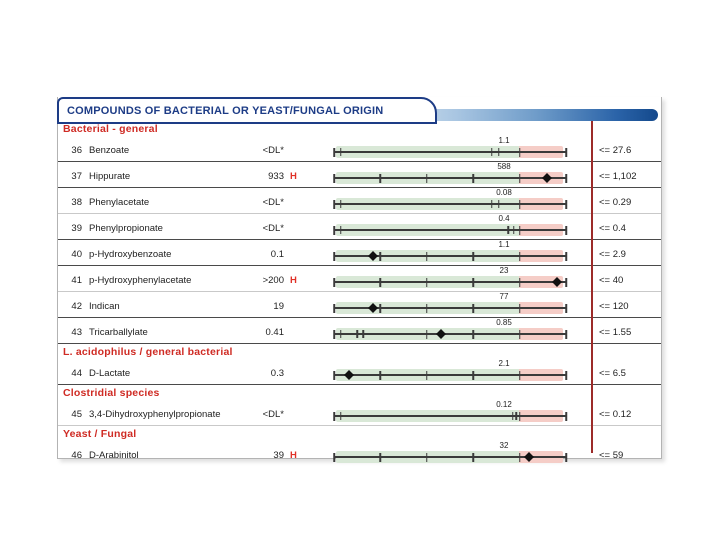 The height and width of the screenshot is (540, 720). What do you see at coordinates (155, 414) in the screenshot?
I see `compound-name: 3,4-Dihydroxyphenylpropionate` at bounding box center [155, 414].